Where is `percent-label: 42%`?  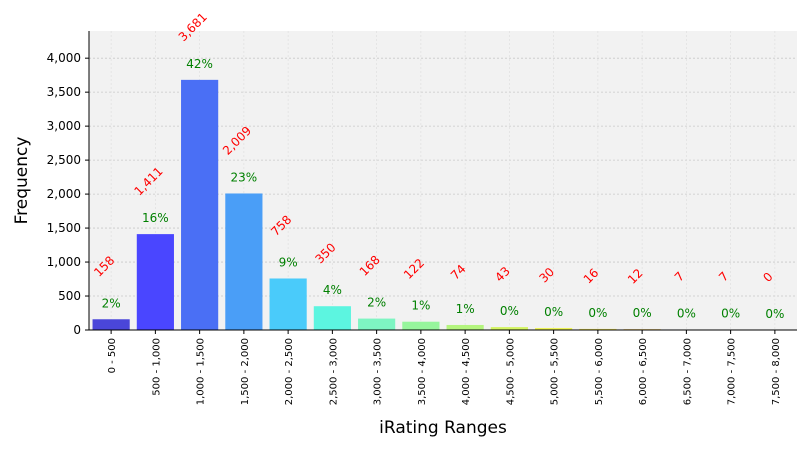
percent-label: 42% is located at coordinates (199, 64).